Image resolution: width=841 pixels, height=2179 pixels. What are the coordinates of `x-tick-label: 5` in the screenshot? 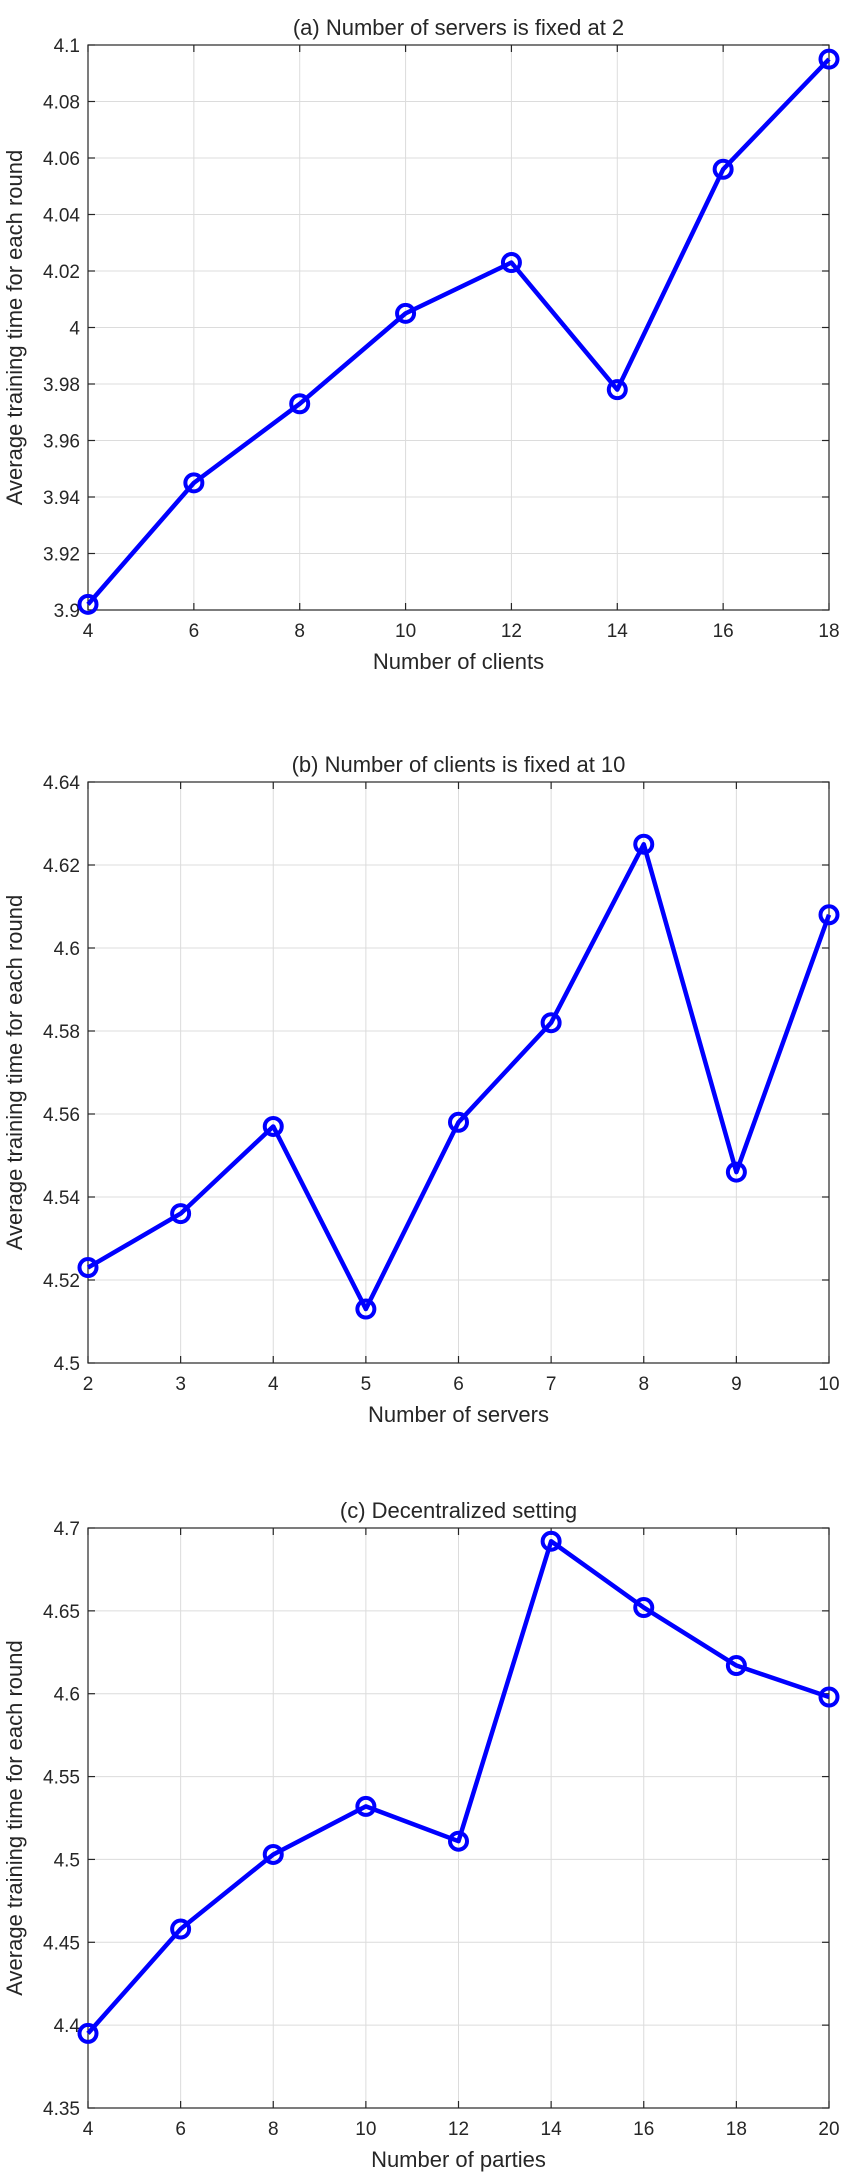 It's located at (366, 1384).